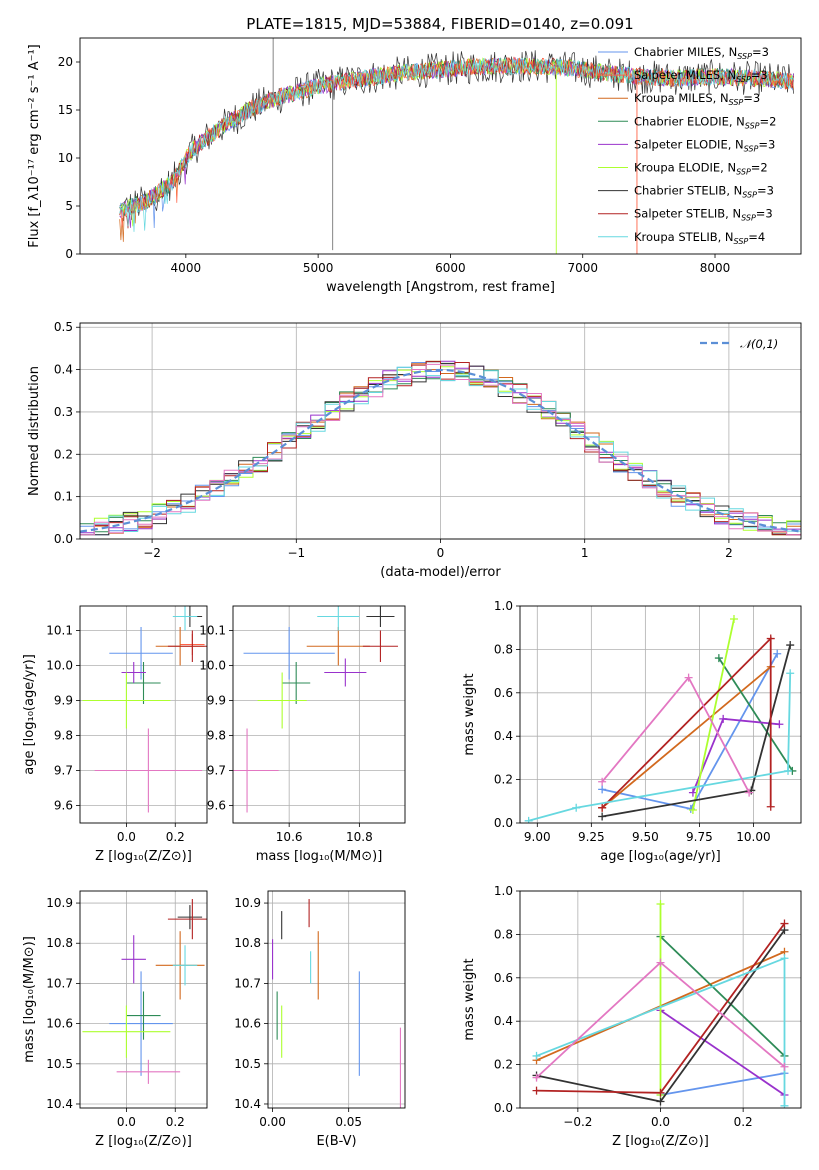  Describe the element at coordinates (537, 837) in the screenshot. I see `x-tick-label: 9.00` at that location.